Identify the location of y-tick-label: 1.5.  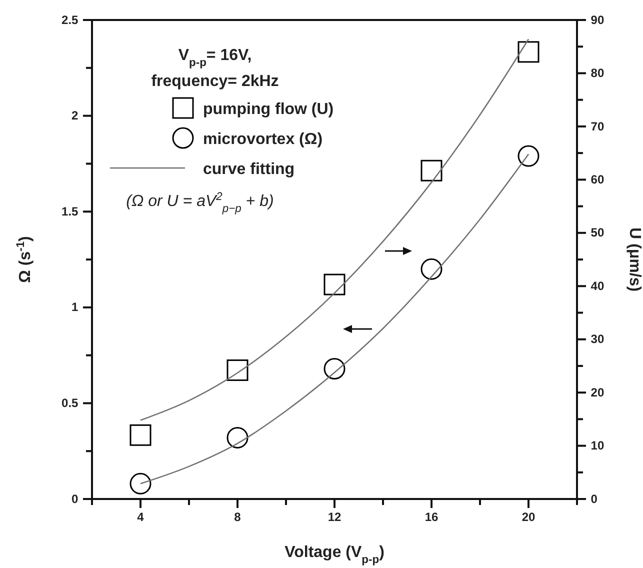
(70, 211).